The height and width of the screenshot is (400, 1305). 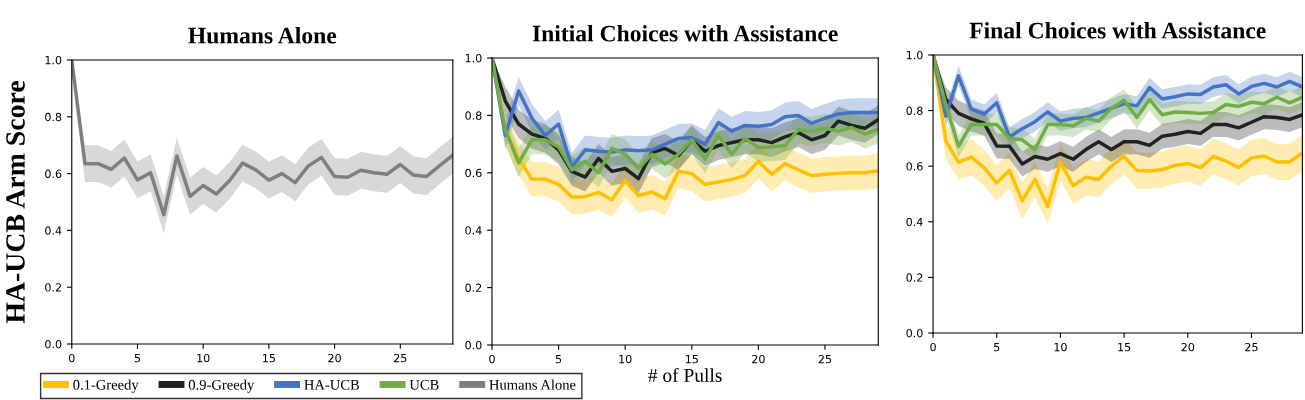 What do you see at coordinates (262, 35) in the screenshot?
I see `chart-title: Humans Alone` at bounding box center [262, 35].